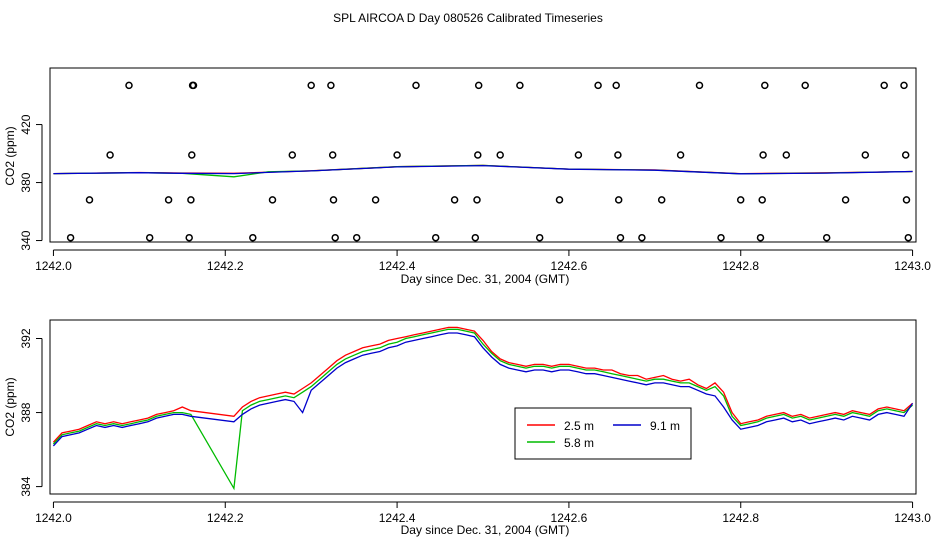 Image resolution: width=936 pixels, height=545 pixels. I want to click on bottom-y-tick-label: 384, so click(26, 486).